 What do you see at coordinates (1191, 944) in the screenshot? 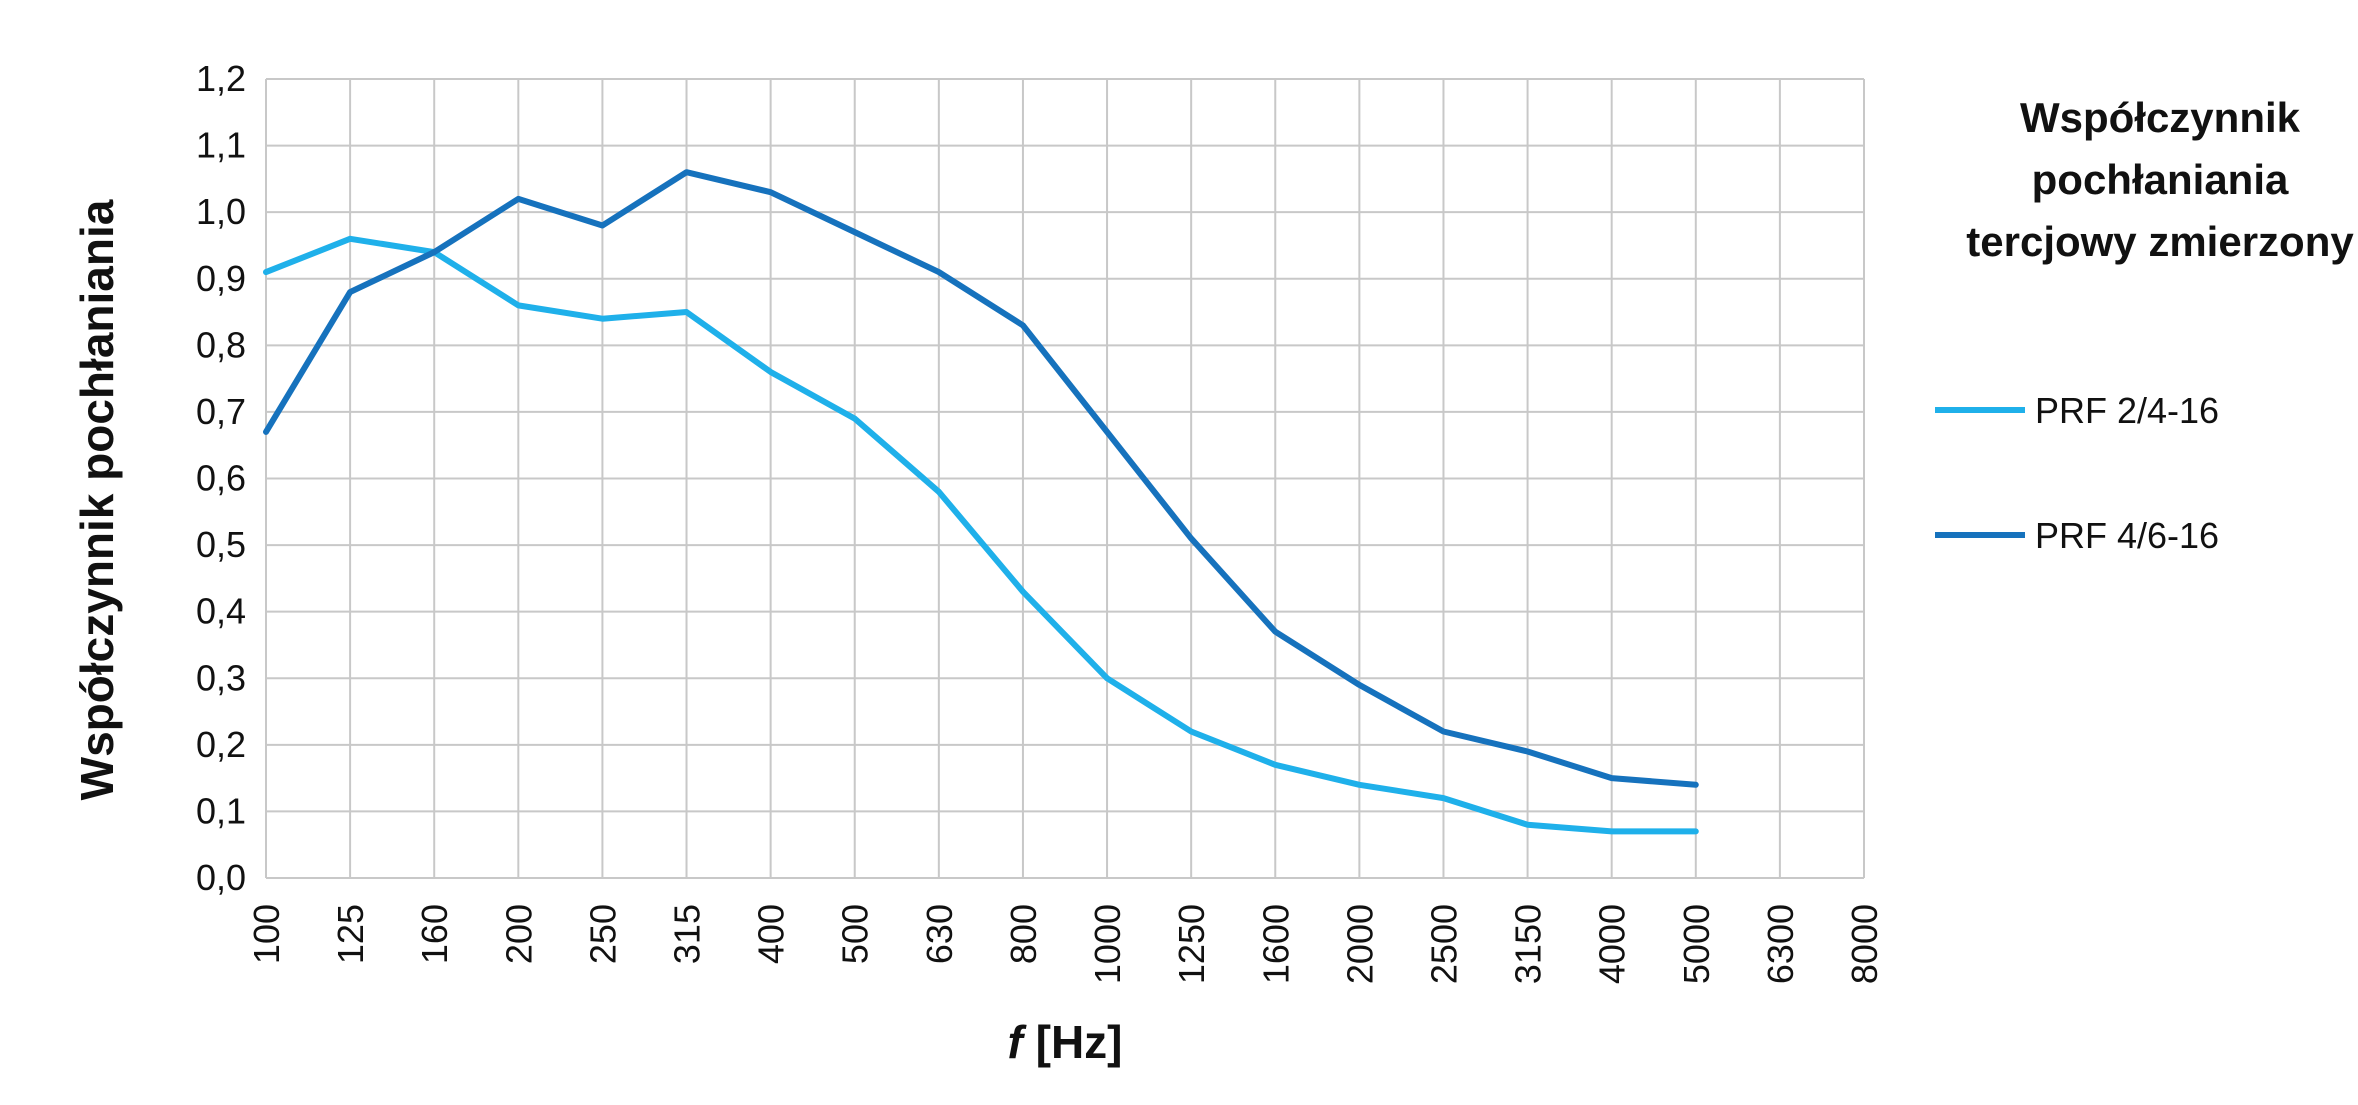
I see `x-tick-label: 1250` at bounding box center [1191, 944].